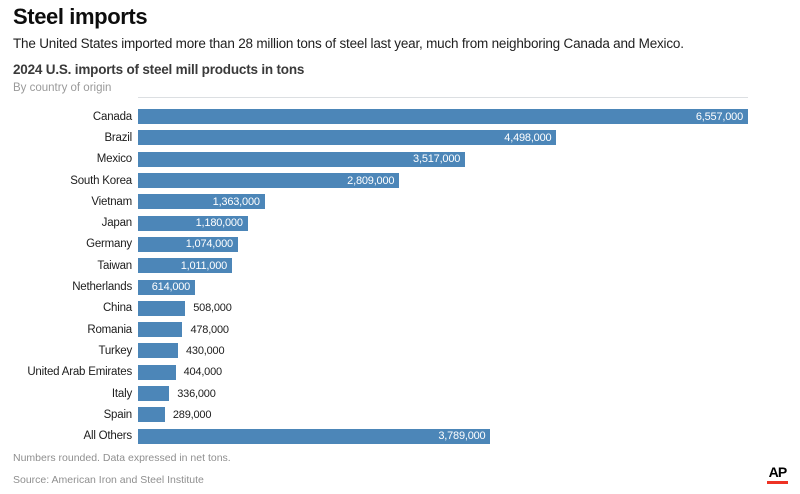 This screenshot has width=800, height=494. I want to click on bar: 614,000, so click(167, 287).